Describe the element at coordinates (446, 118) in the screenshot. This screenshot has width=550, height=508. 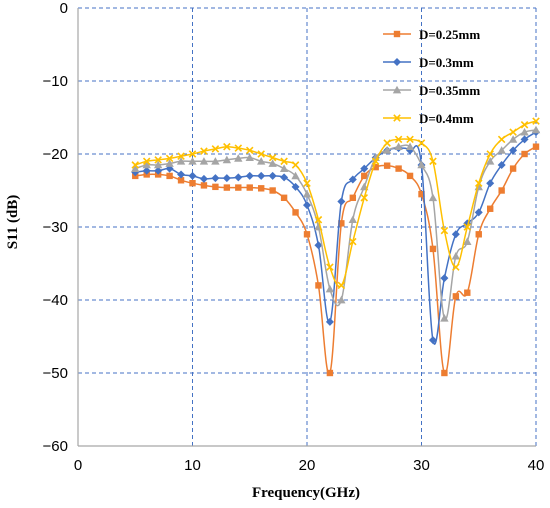
I see `legend-label: D=0.4mm` at that location.